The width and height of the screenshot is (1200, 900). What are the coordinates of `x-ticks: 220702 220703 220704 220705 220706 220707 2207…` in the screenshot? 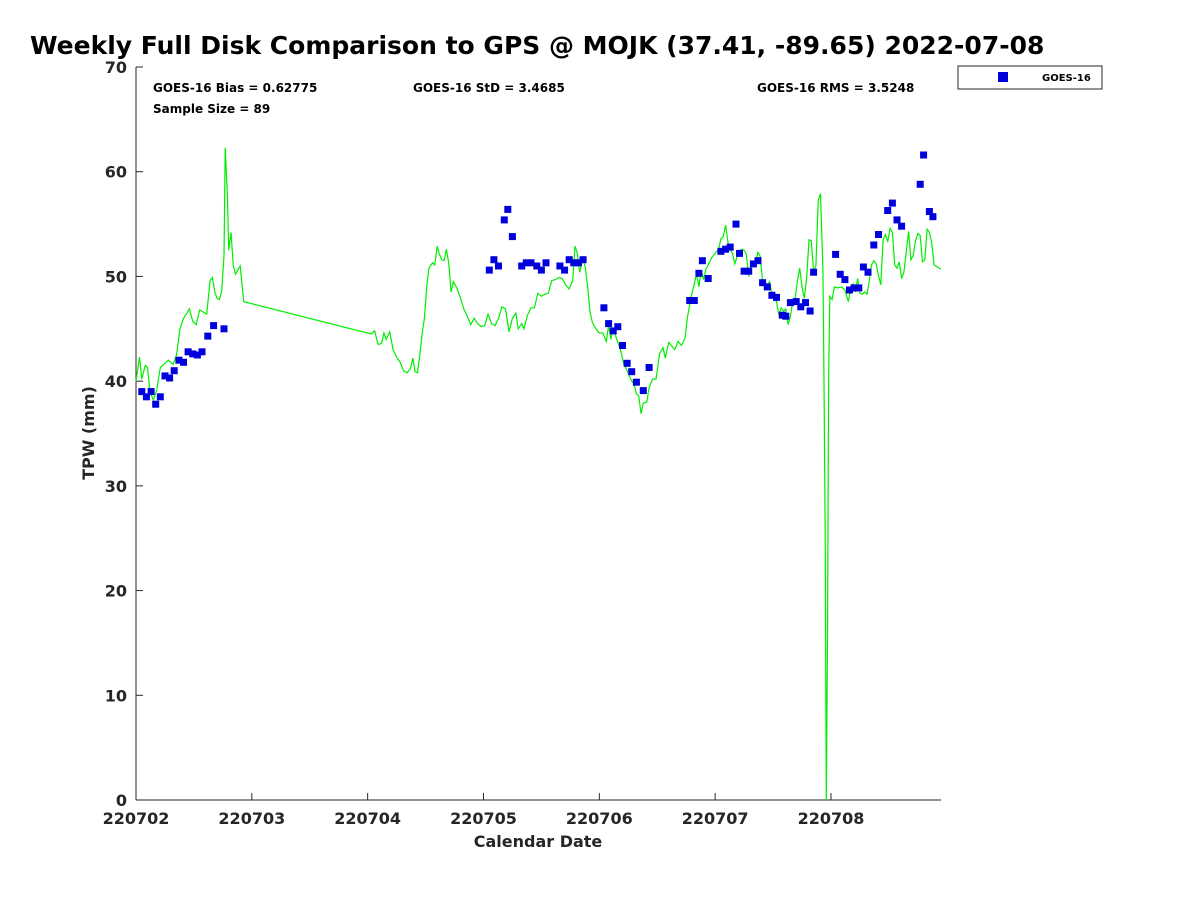 It's located at (484, 810).